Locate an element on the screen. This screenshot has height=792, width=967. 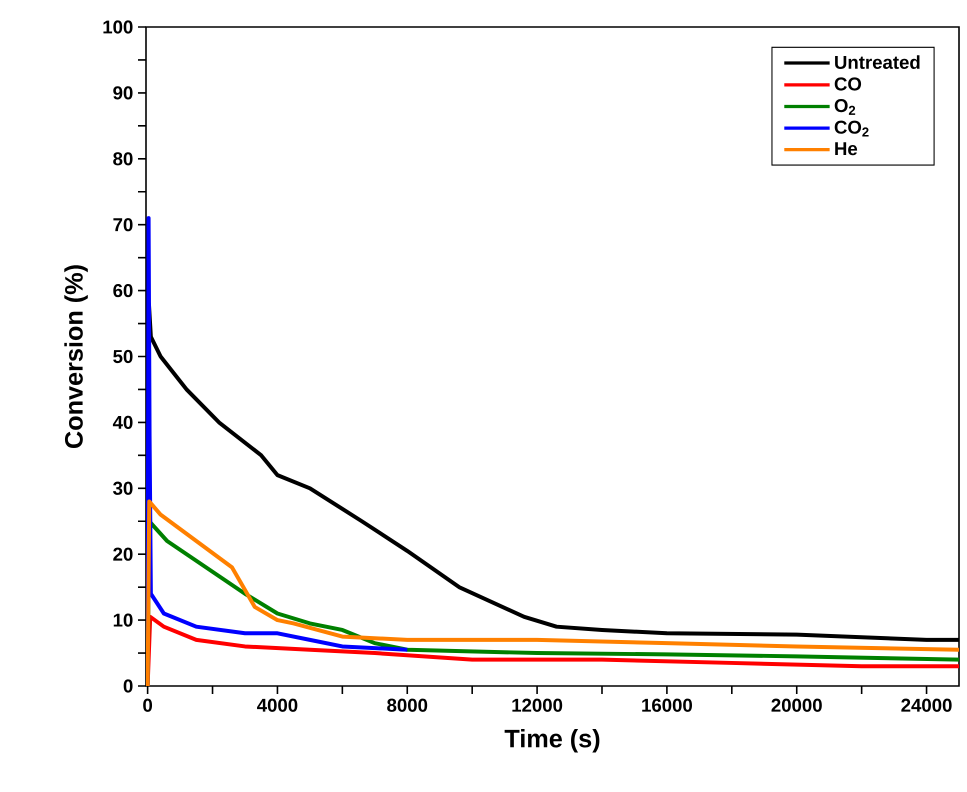
legend-label: CO is located at coordinates (848, 84).